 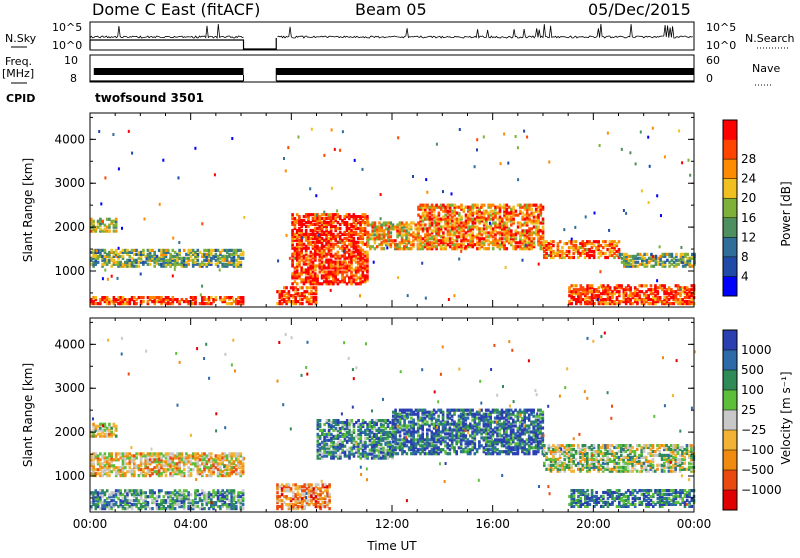 I want to click on colorbar-tick-label: 16, so click(x=748, y=218).